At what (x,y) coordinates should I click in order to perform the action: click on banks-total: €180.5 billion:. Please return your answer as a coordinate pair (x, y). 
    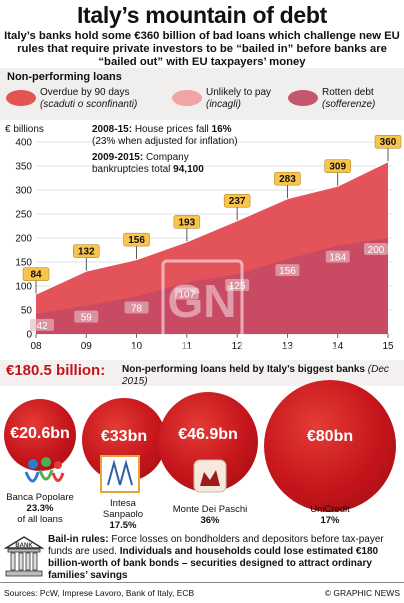
    Looking at the image, I should click on (56, 370).